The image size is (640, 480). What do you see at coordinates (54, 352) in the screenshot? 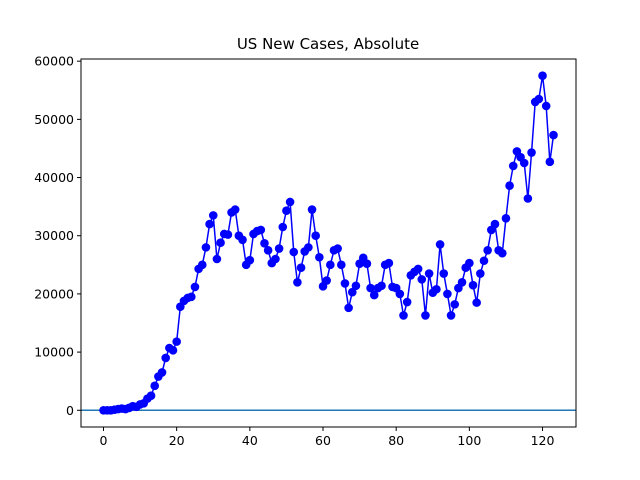
I see `y-tick-label: 10000` at bounding box center [54, 352].